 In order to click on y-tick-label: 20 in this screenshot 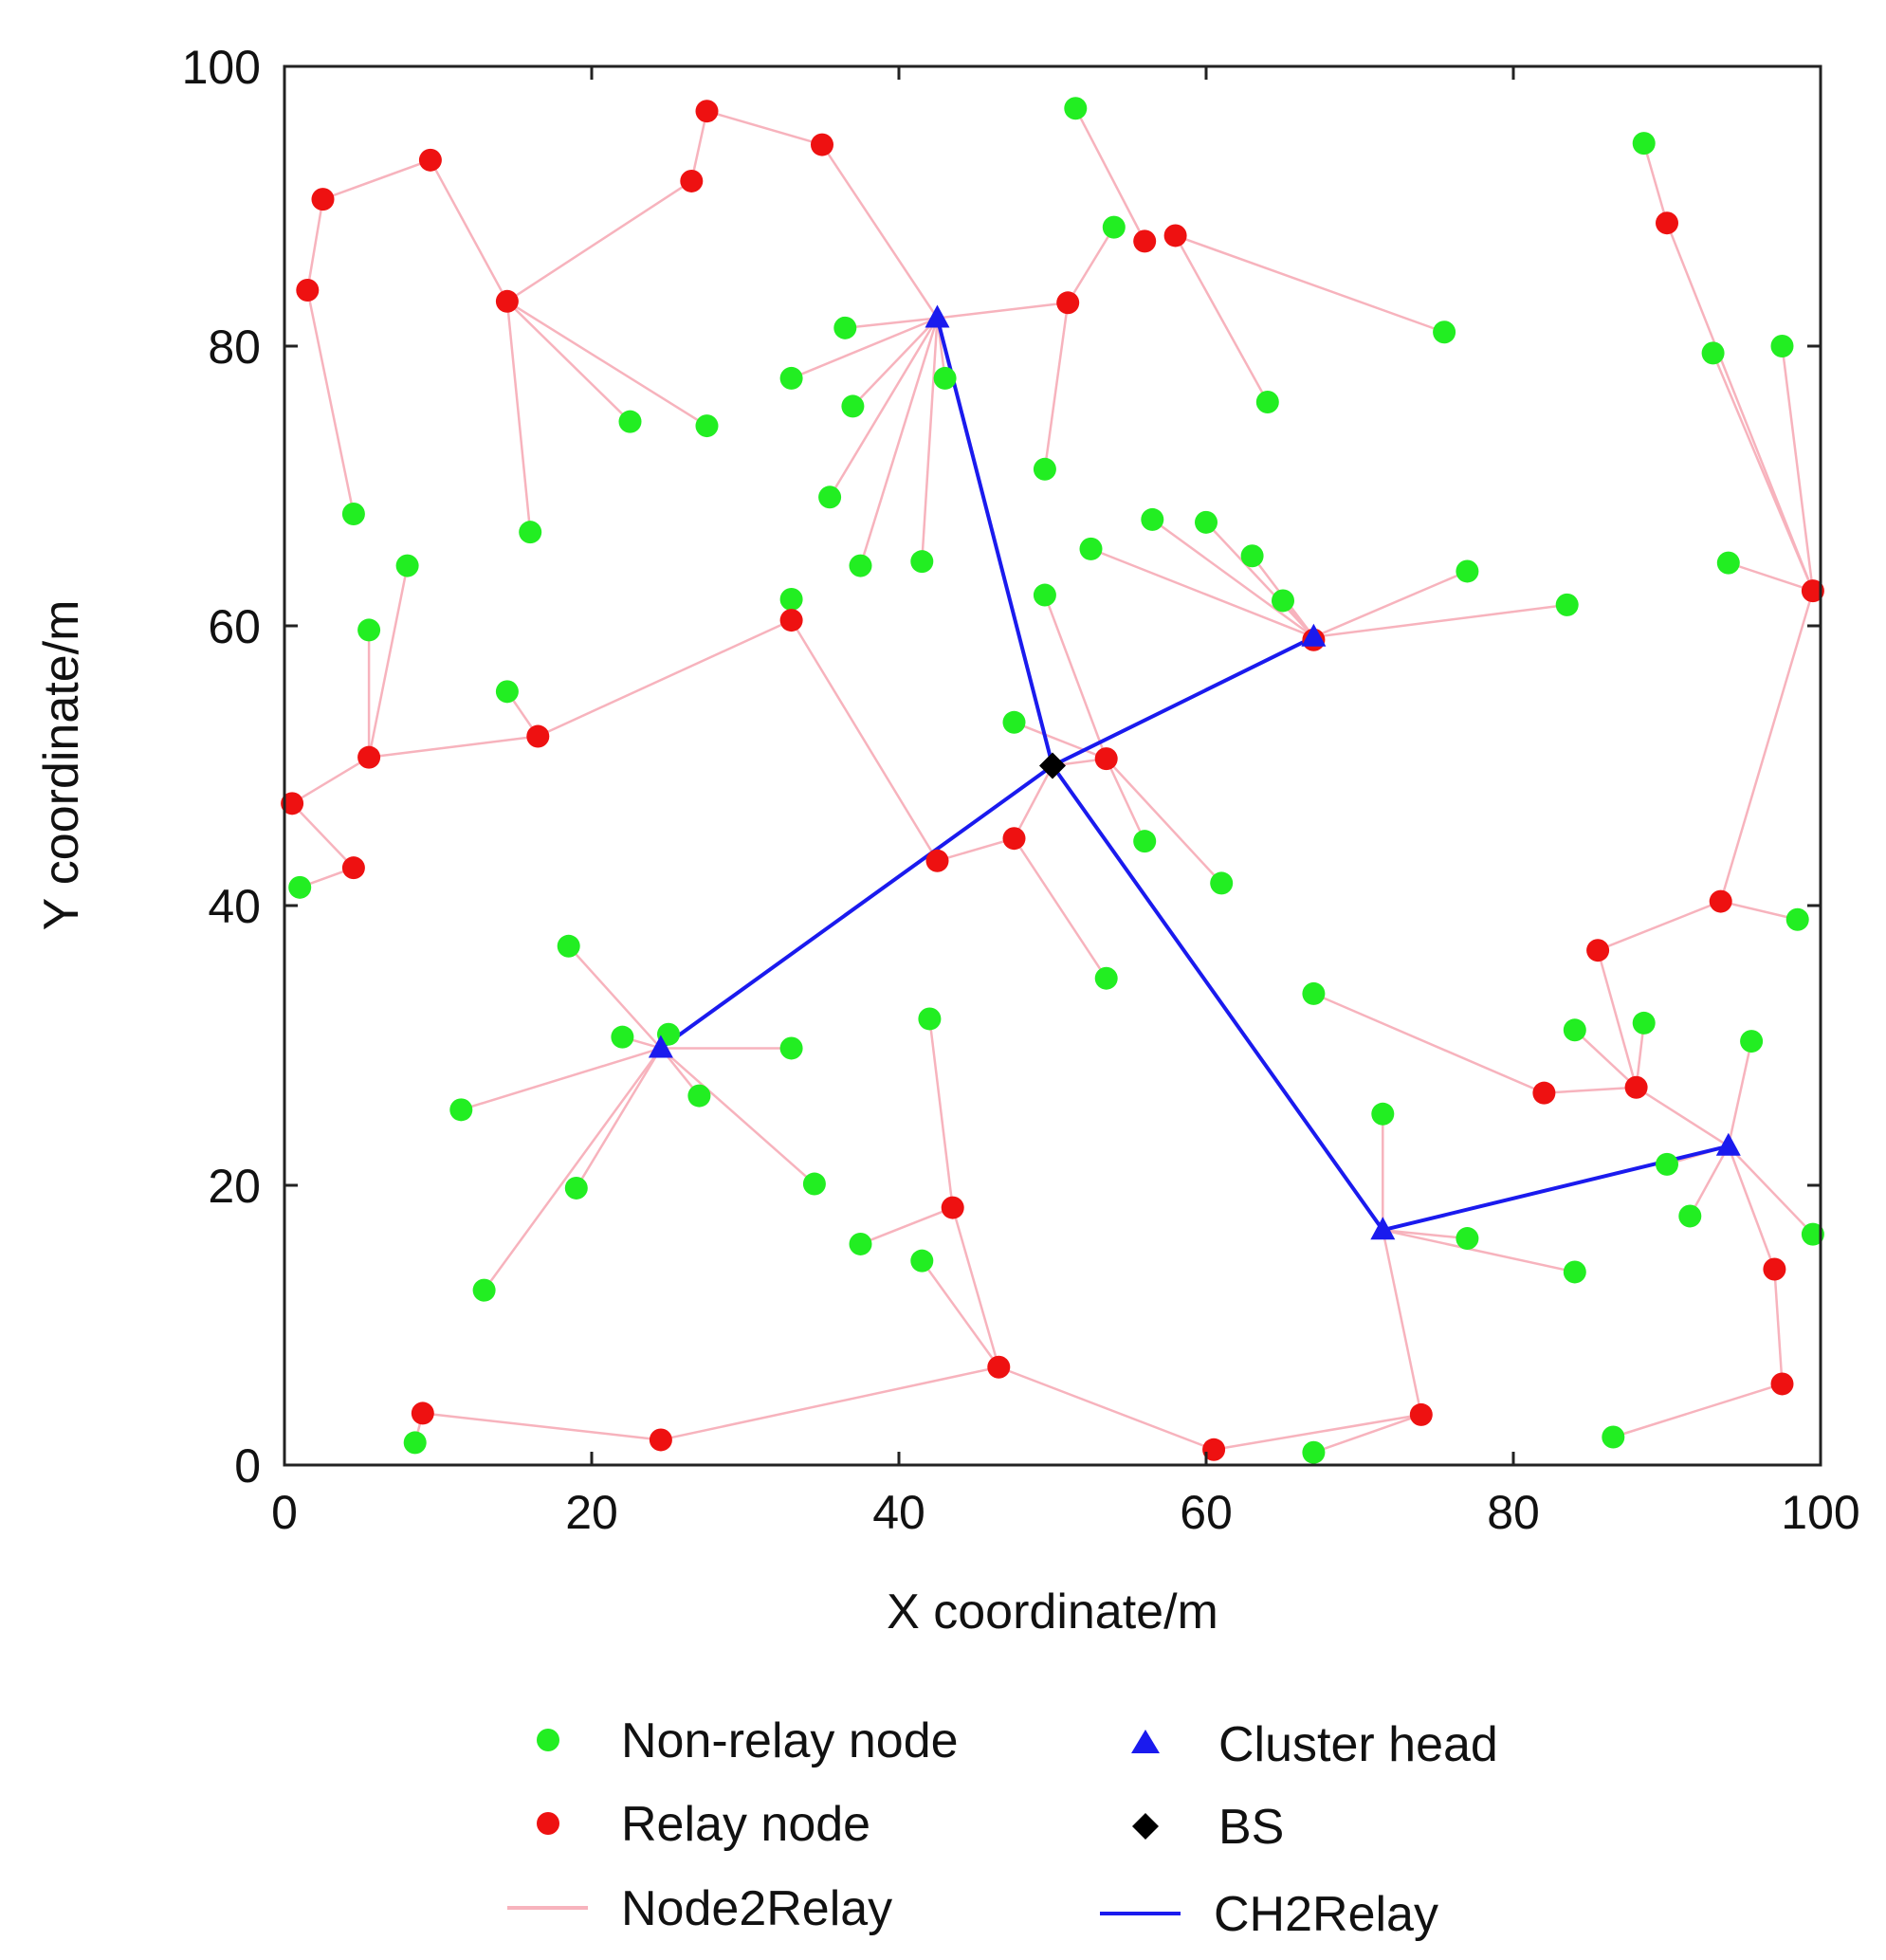, I will do `click(234, 1186)`.